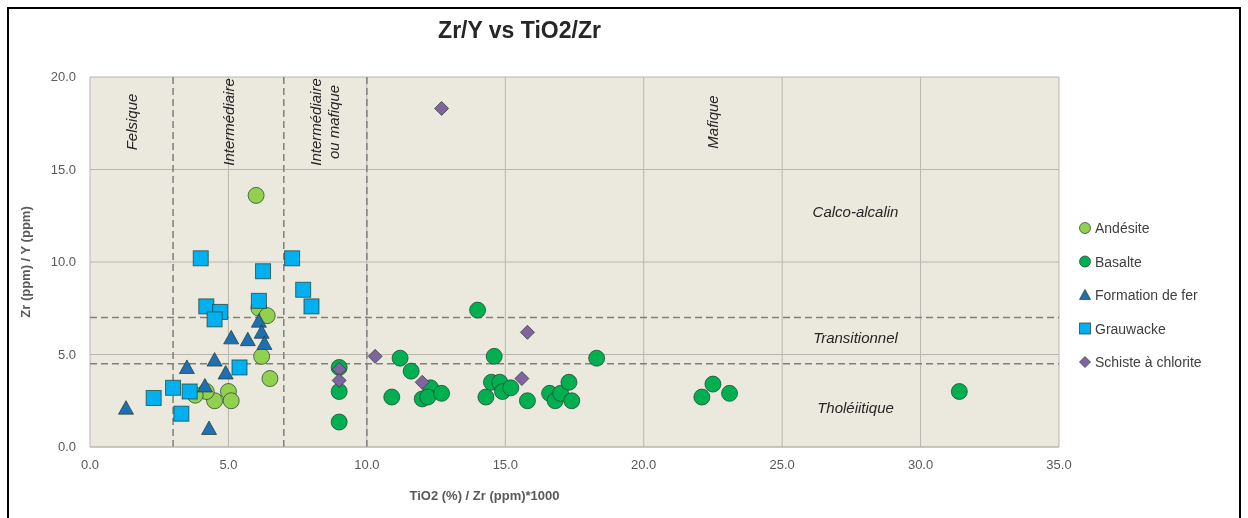 This screenshot has width=1248, height=518. Describe the element at coordinates (484, 495) in the screenshot. I see `x-axis-title: TiO2 (%) / Zr (ppm)*1000` at that location.